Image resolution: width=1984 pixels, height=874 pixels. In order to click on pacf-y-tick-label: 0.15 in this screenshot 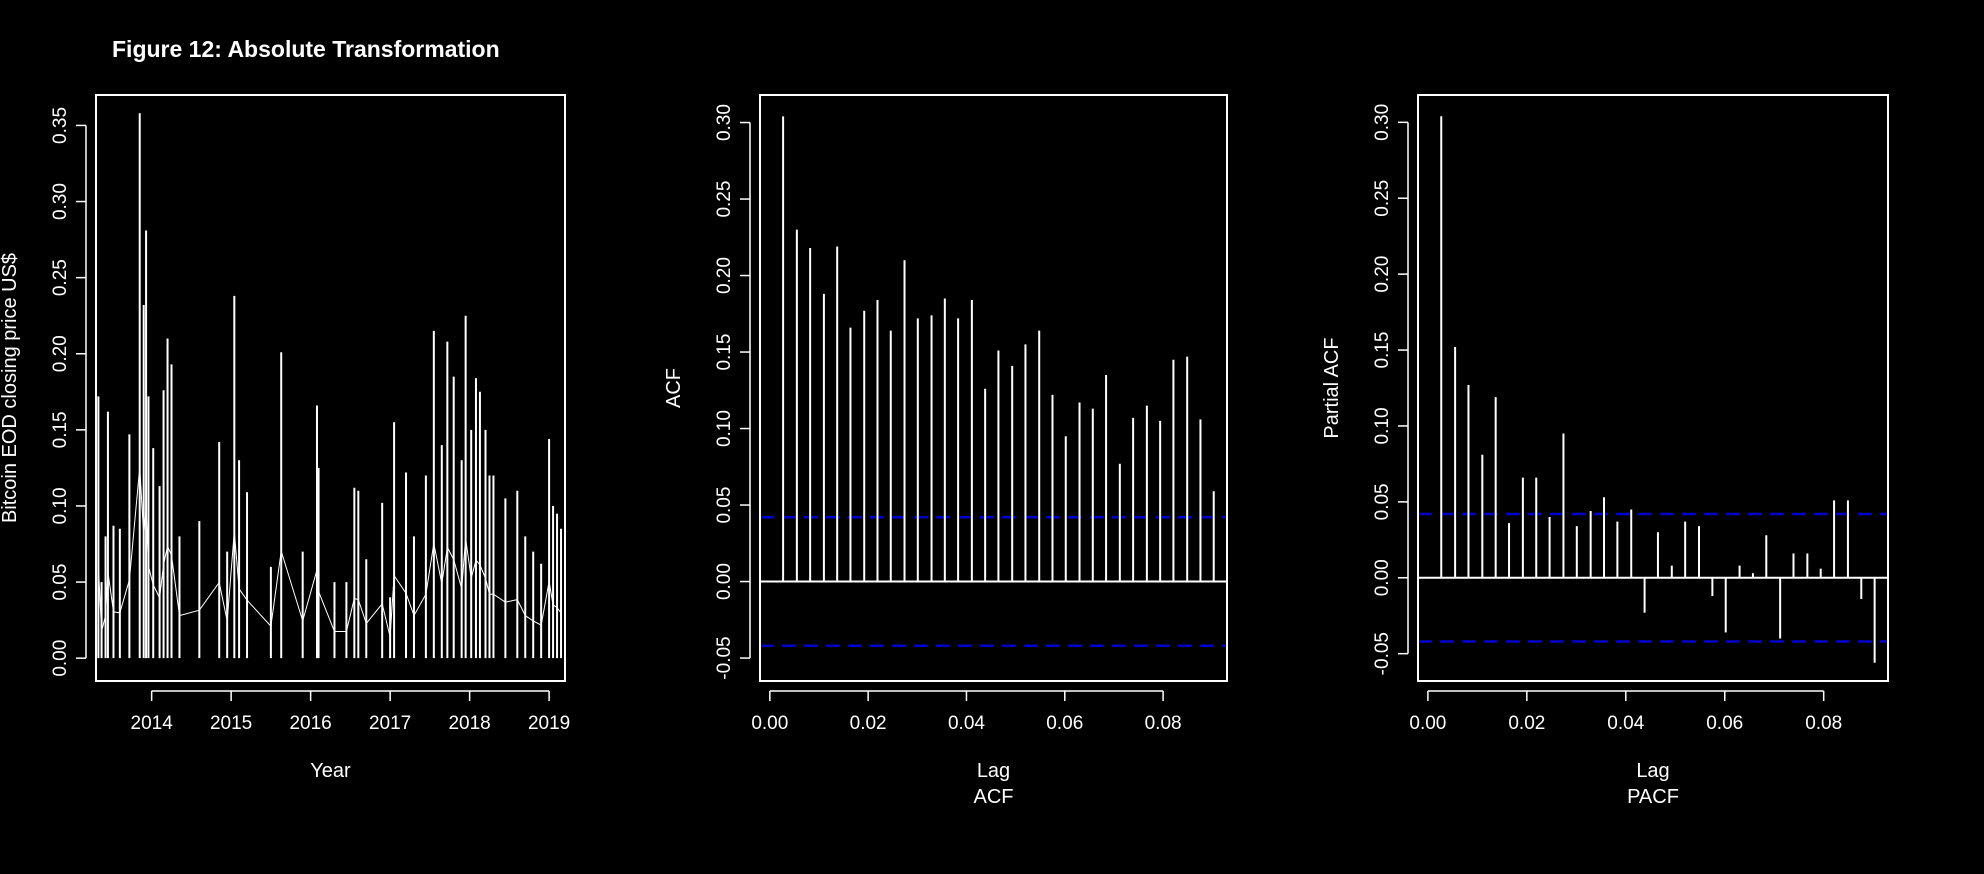, I will do `click(1382, 350)`.